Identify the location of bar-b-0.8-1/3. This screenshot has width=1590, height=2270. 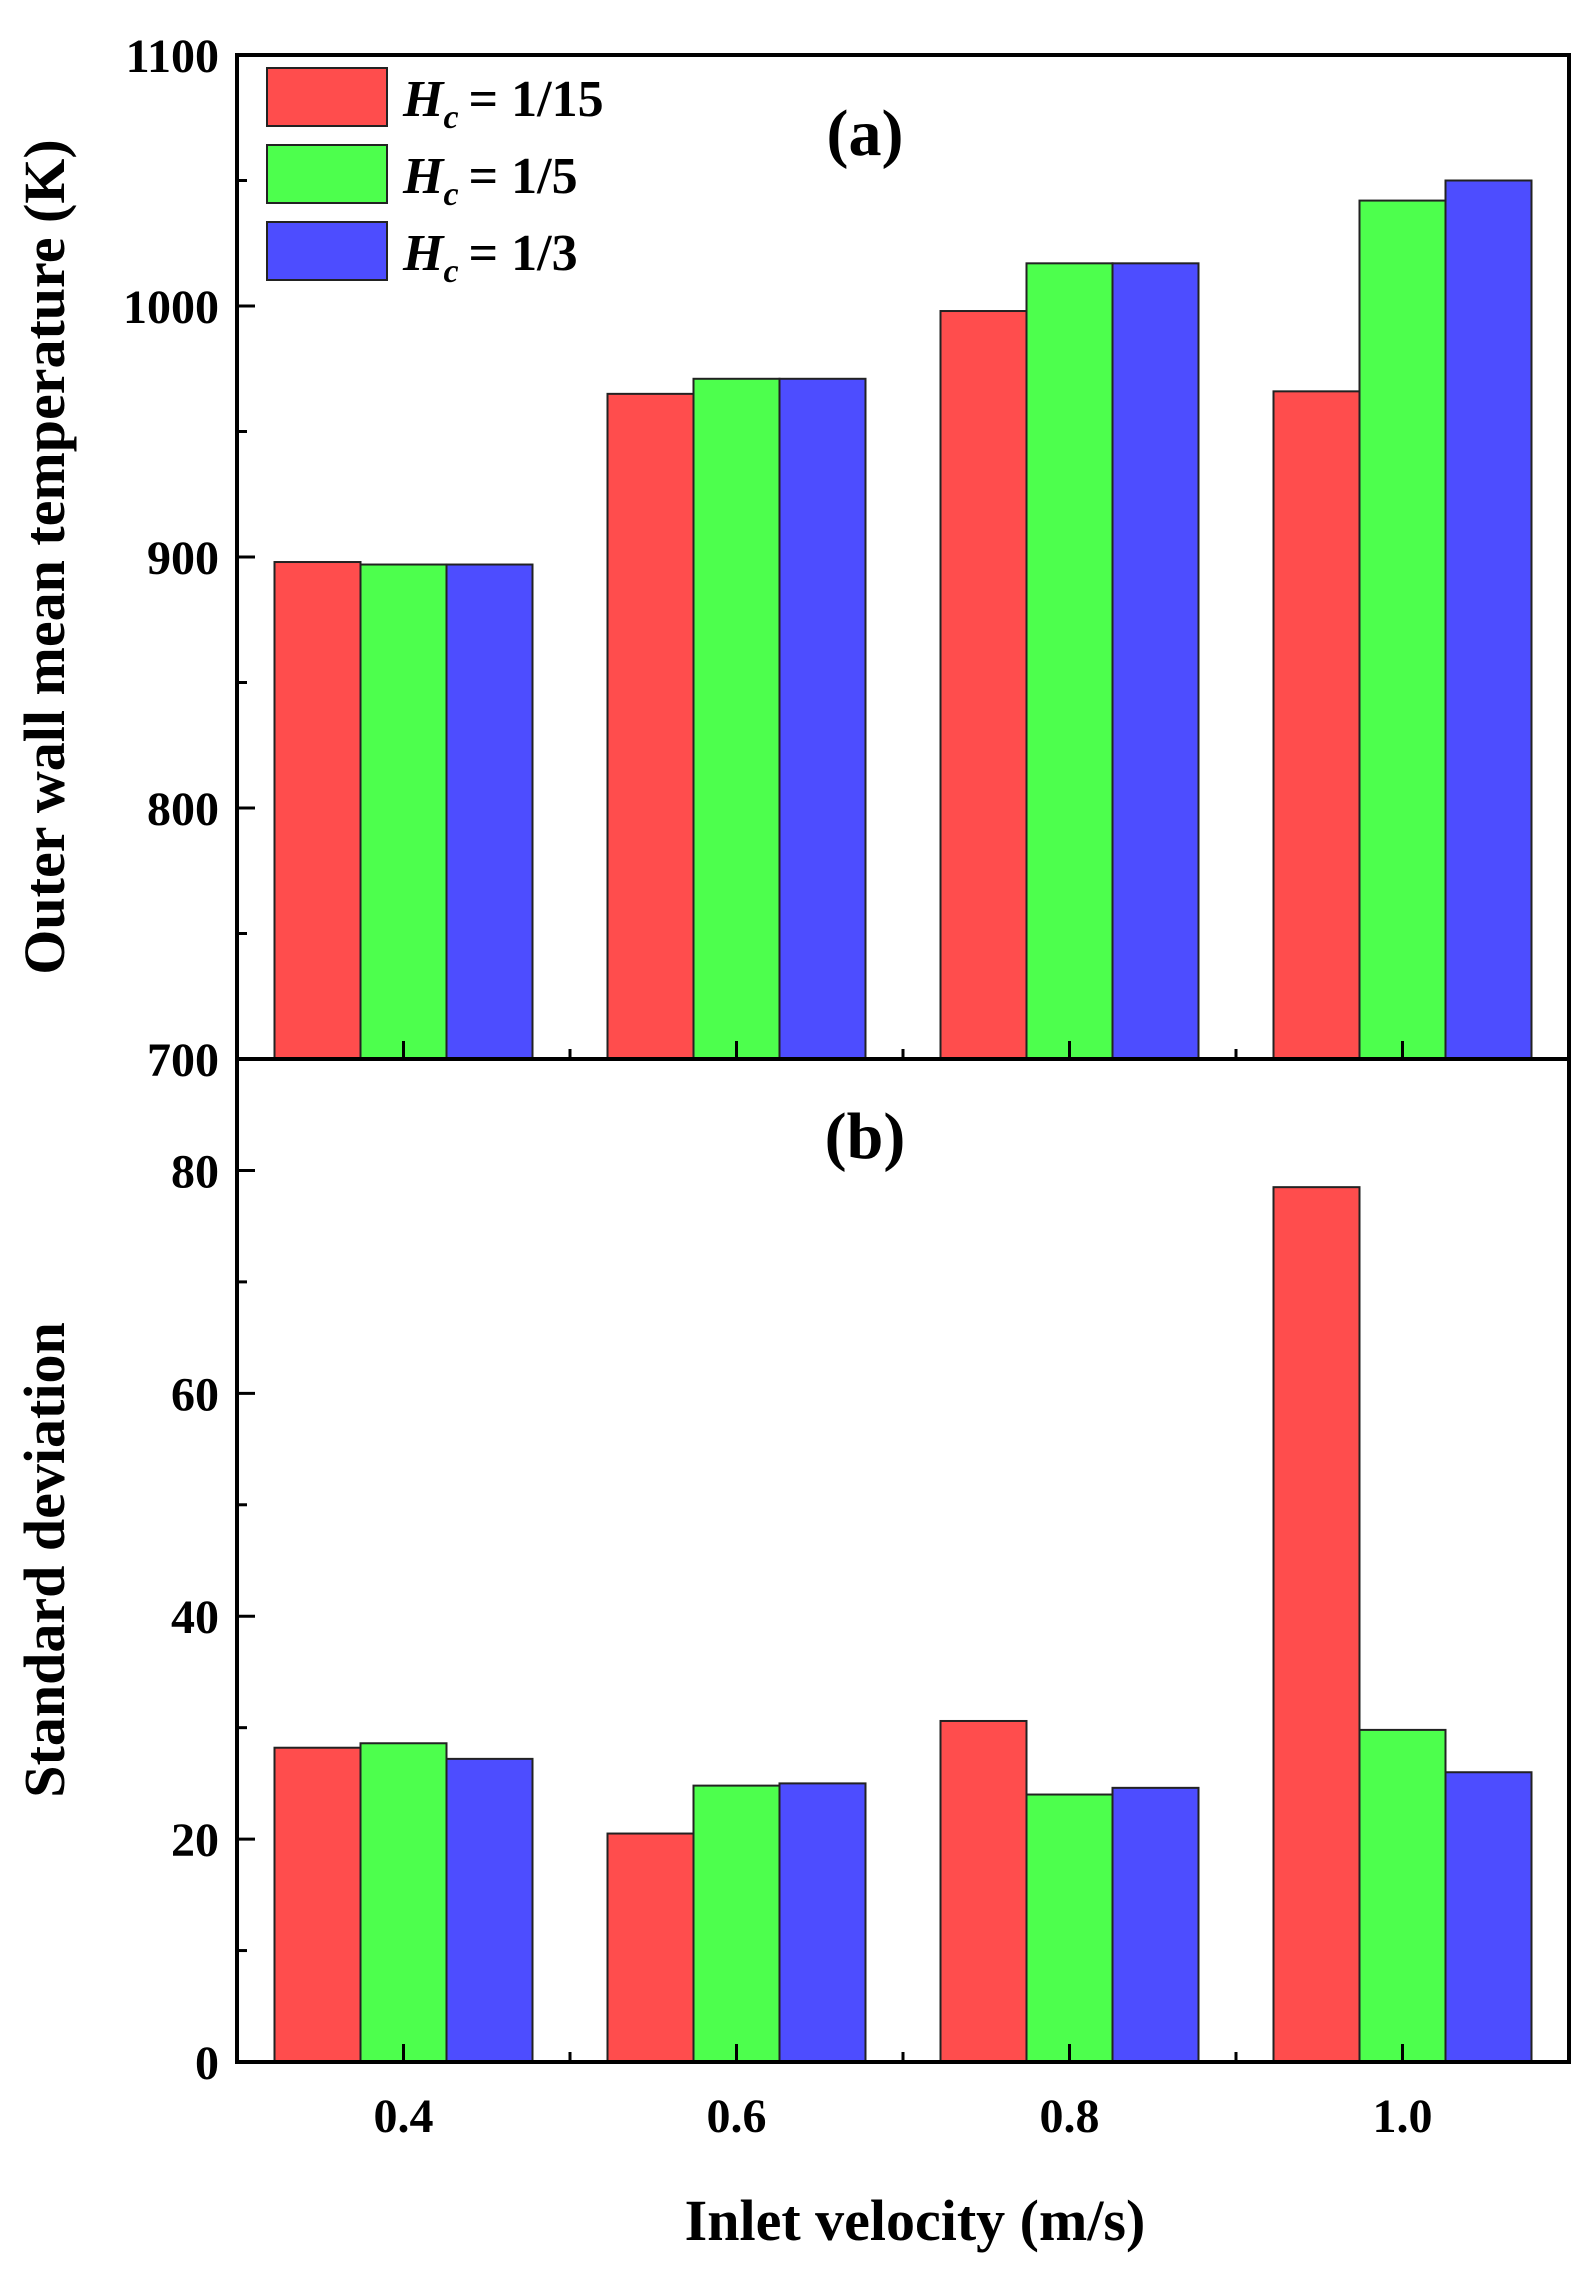
(1155, 1924).